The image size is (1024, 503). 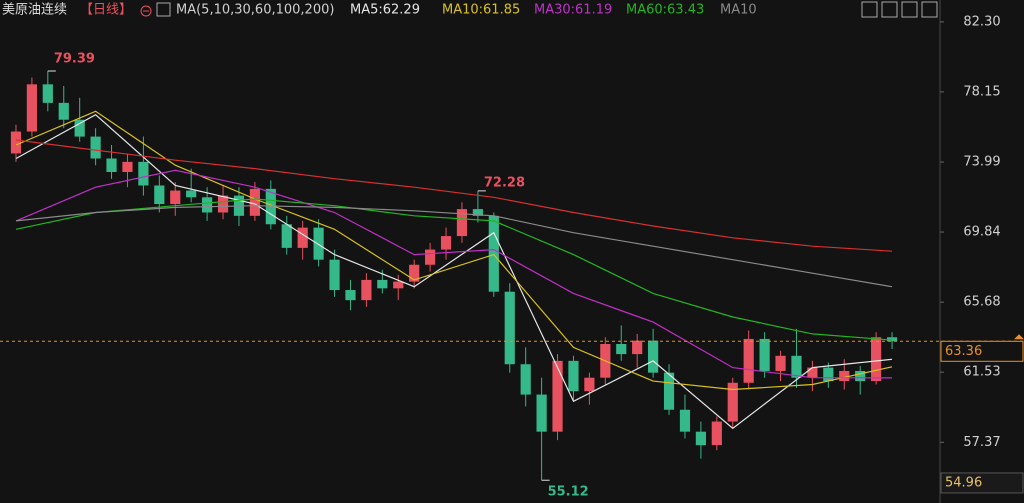 What do you see at coordinates (146, 11) in the screenshot?
I see `add-icon` at bounding box center [146, 11].